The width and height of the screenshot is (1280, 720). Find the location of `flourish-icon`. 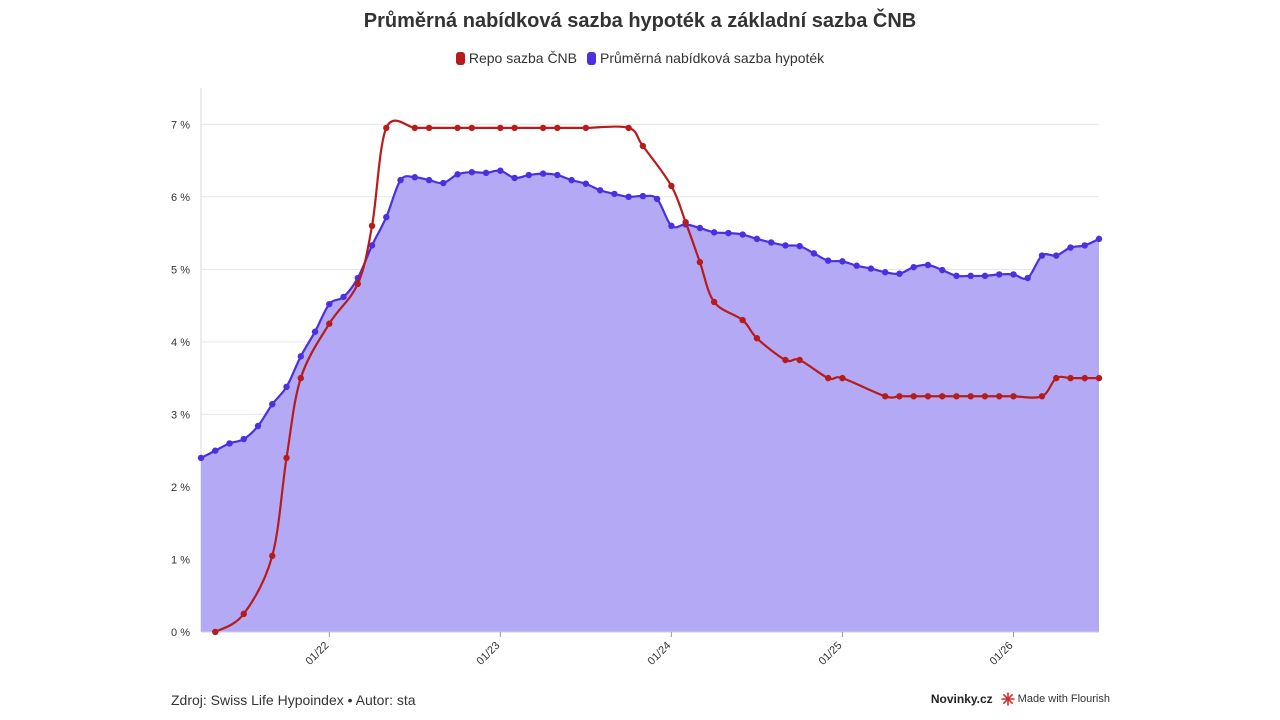

flourish-icon is located at coordinates (1007, 699).